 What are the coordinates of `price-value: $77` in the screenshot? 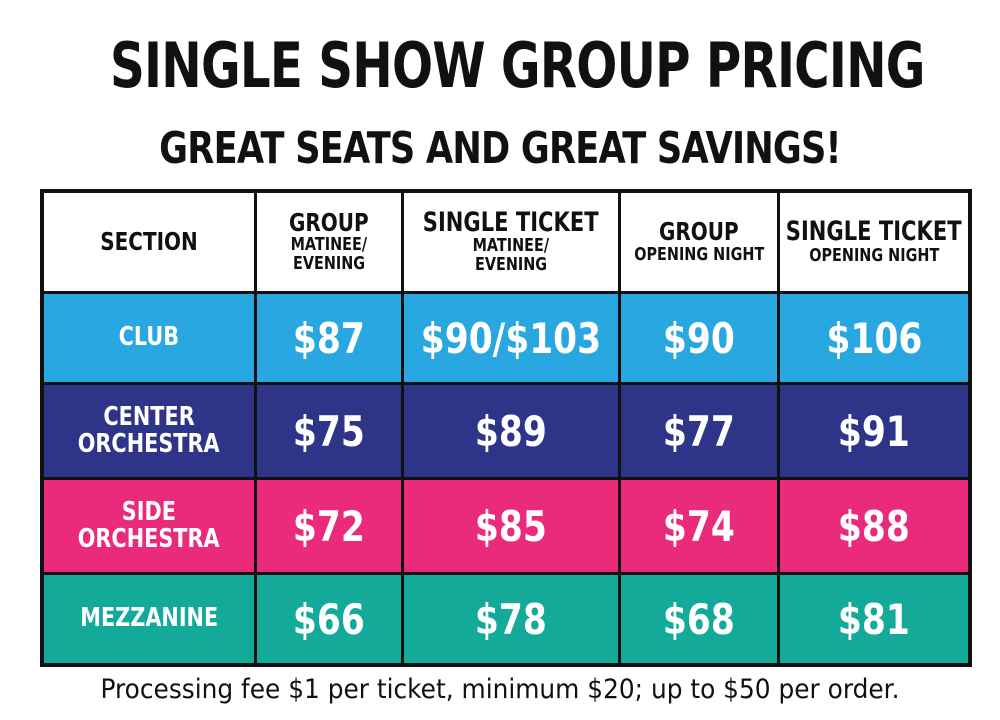 It's located at (699, 431).